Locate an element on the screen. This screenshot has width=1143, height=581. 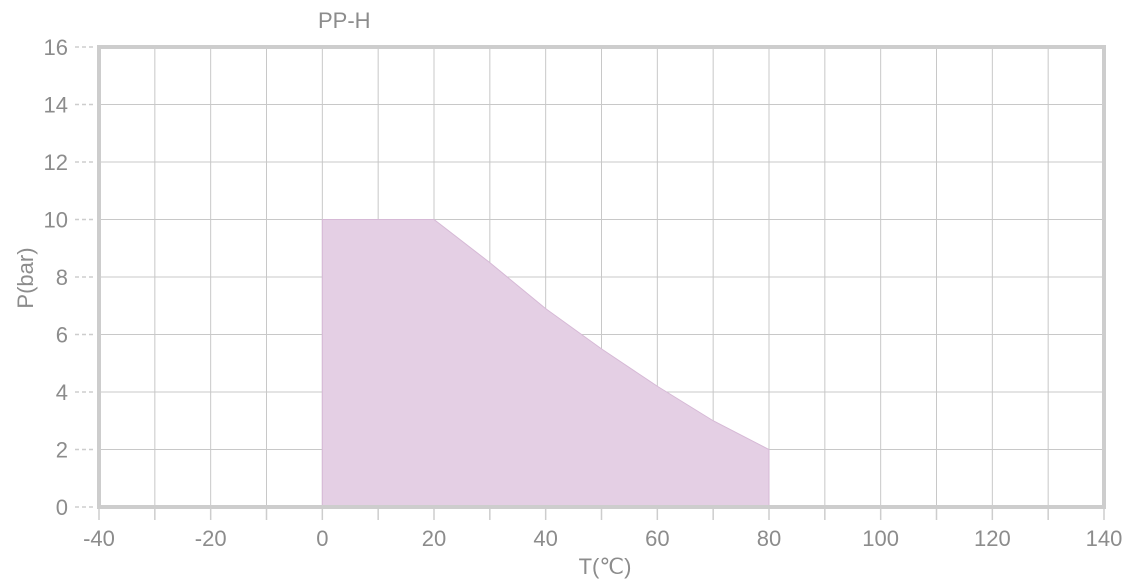
x-tick-label: -20 is located at coordinates (211, 538).